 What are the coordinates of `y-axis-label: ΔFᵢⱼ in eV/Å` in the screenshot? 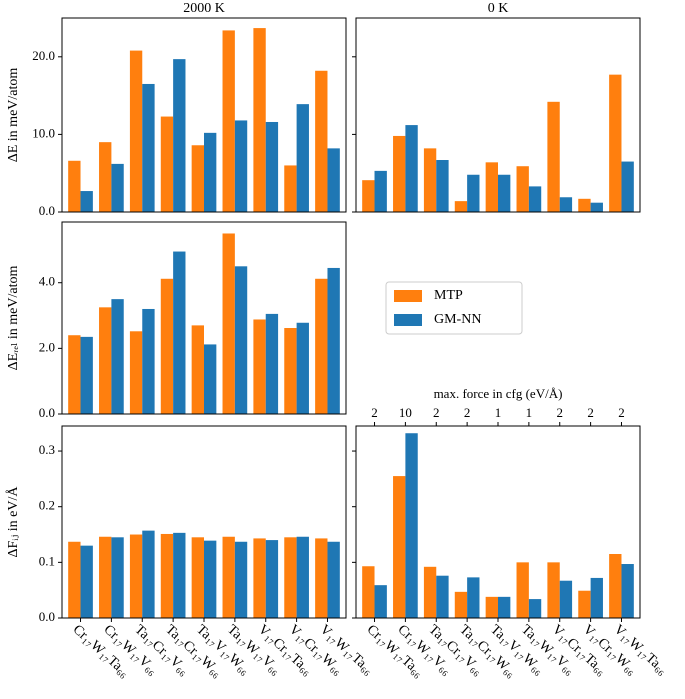 It's located at (13, 522).